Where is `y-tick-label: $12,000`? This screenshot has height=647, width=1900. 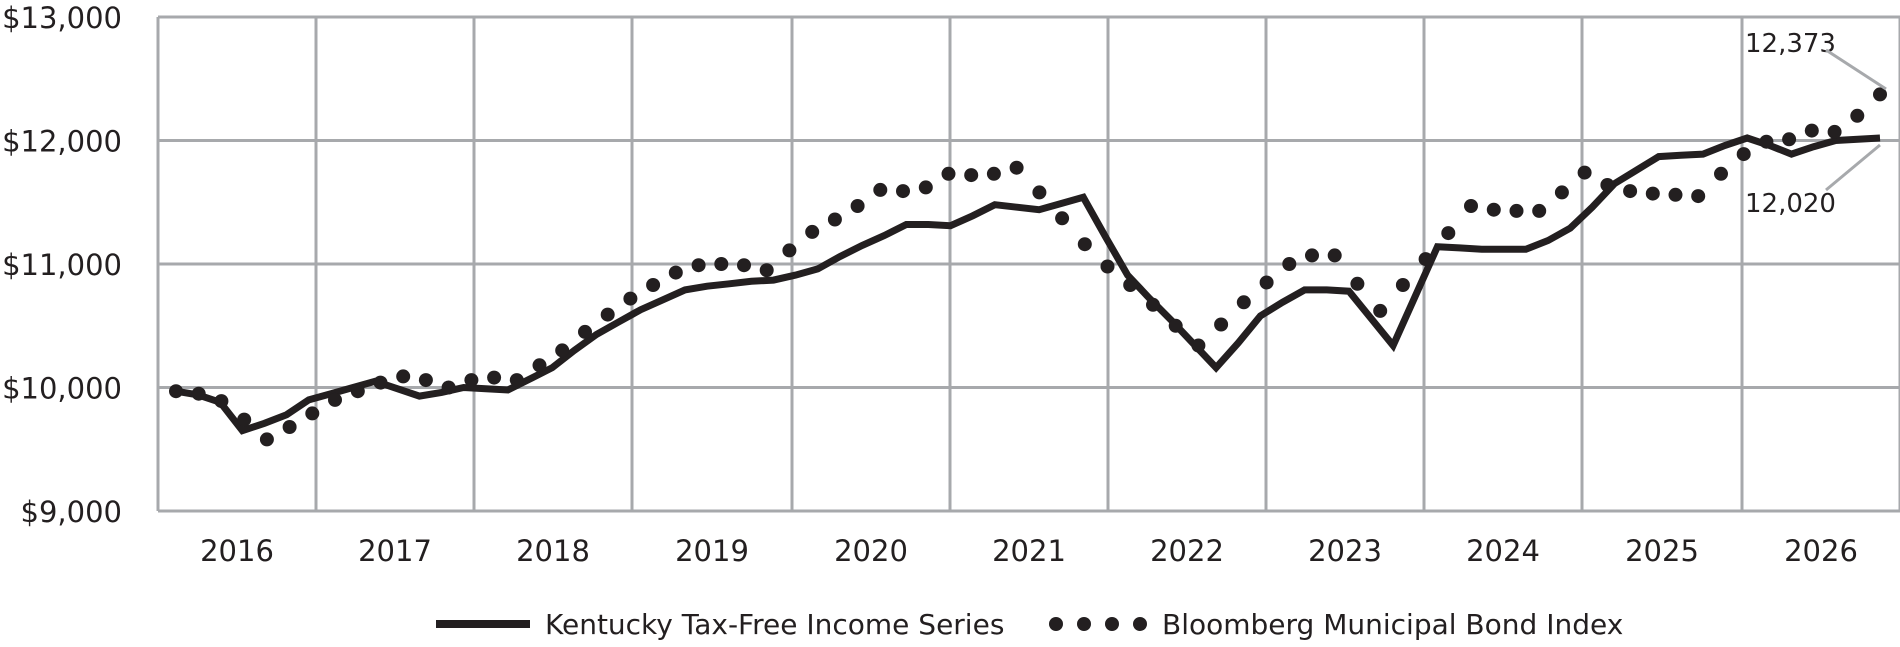 y-tick-label: $12,000 is located at coordinates (62, 142).